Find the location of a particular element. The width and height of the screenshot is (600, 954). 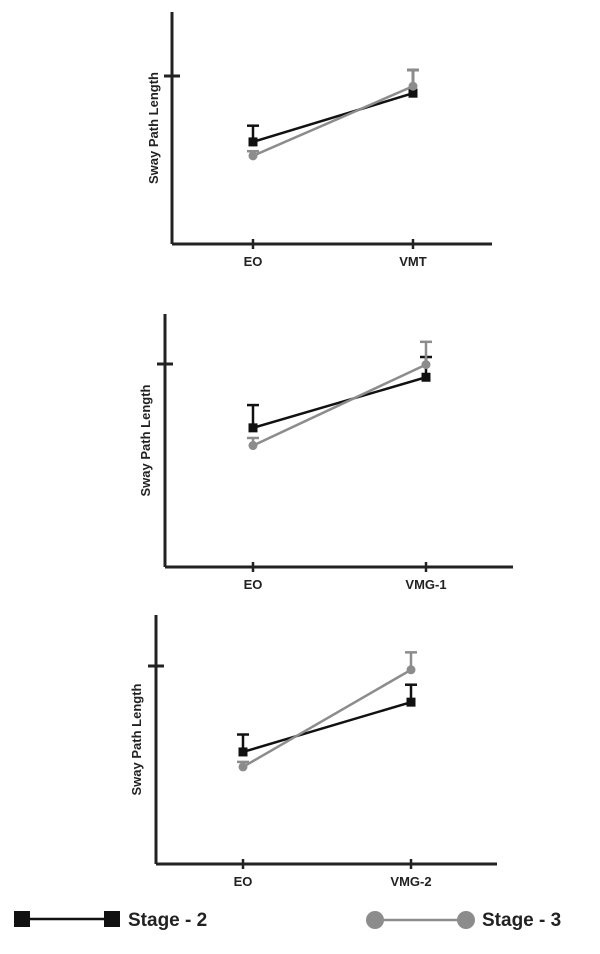

x-tick-label: VMT is located at coordinates (413, 261).